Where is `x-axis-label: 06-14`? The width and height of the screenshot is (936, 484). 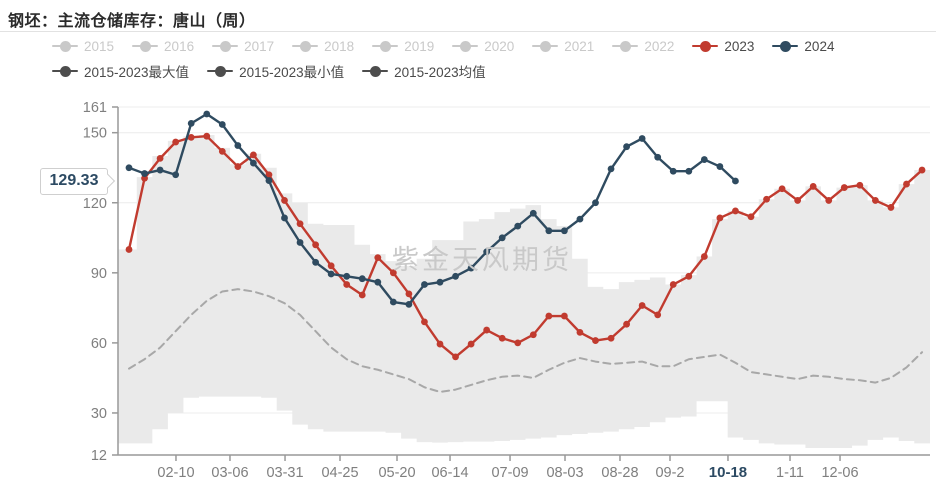
x-axis-label: 06-14 is located at coordinates (449, 473).